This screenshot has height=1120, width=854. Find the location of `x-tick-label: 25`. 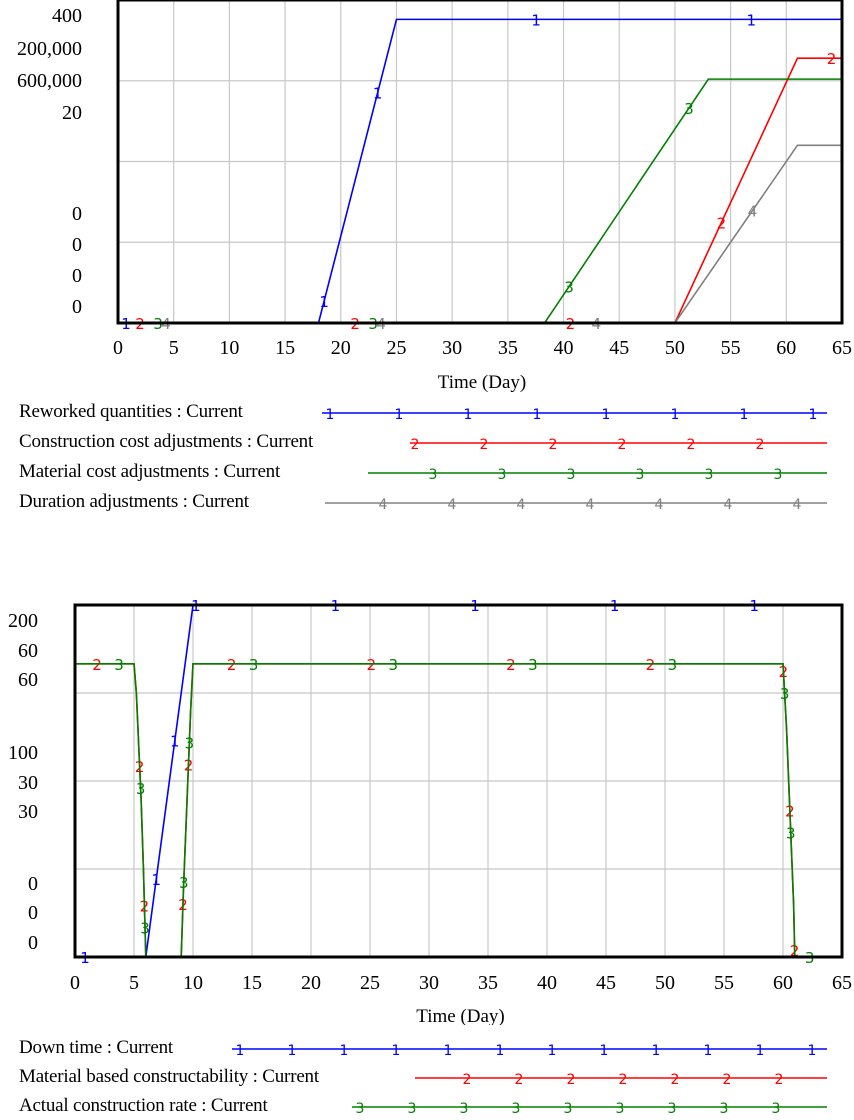

x-tick-label: 25 is located at coordinates (396, 348).